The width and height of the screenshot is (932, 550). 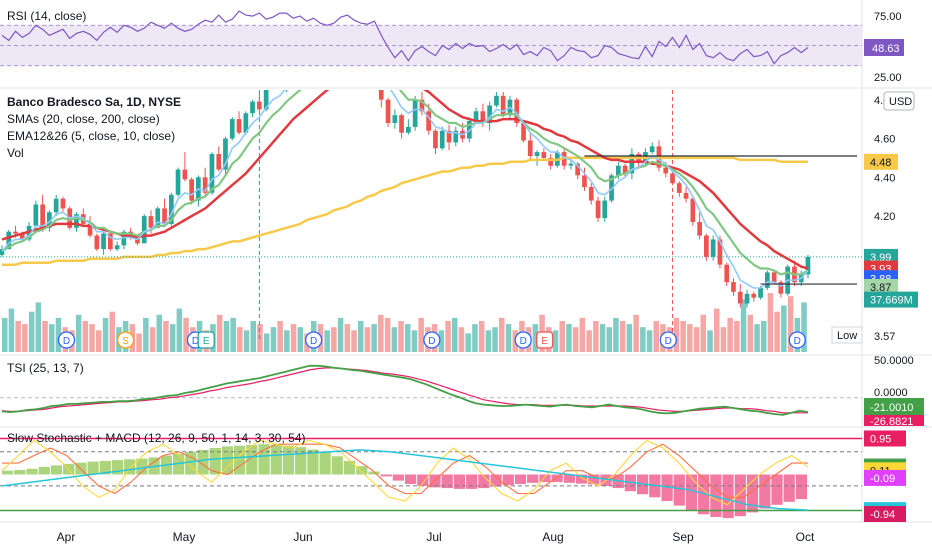 I want to click on event-marker-split: S, so click(x=125, y=340).